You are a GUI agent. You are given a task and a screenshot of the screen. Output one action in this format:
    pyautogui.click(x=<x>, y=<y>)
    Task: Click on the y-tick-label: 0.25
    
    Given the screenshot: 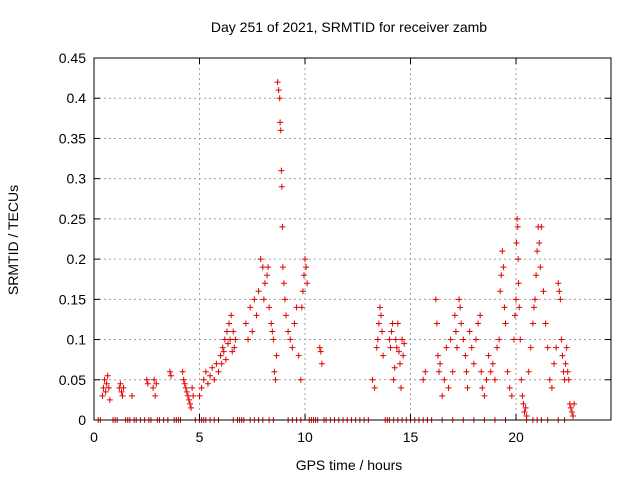 What is the action you would take?
    pyautogui.click(x=72, y=219)
    